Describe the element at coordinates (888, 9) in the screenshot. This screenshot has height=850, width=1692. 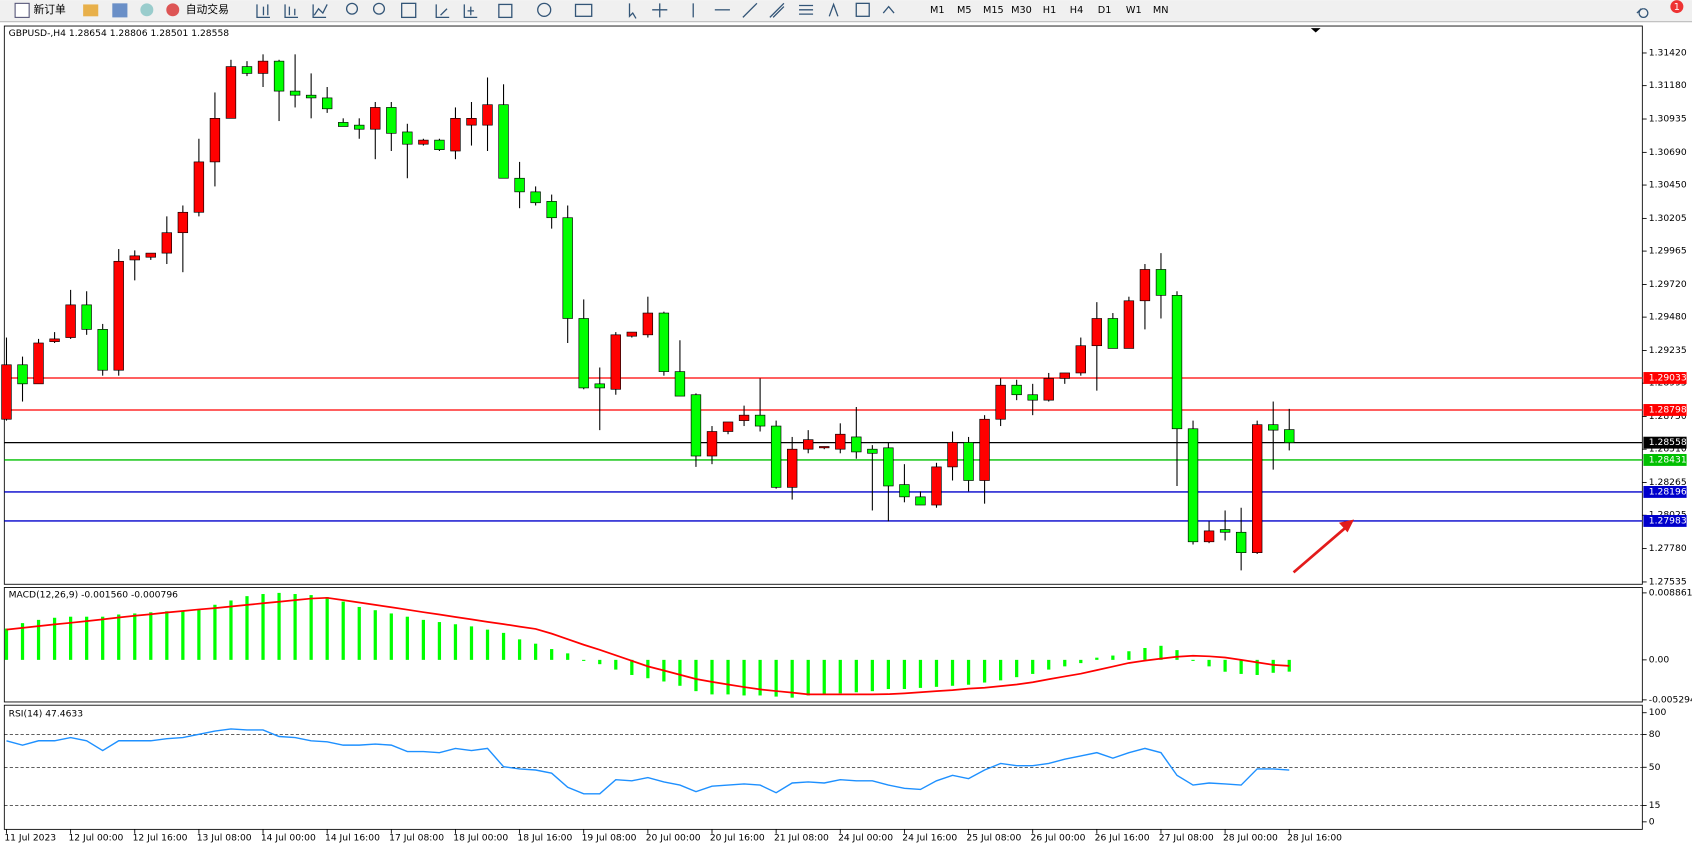
I see `arrow-icon` at that location.